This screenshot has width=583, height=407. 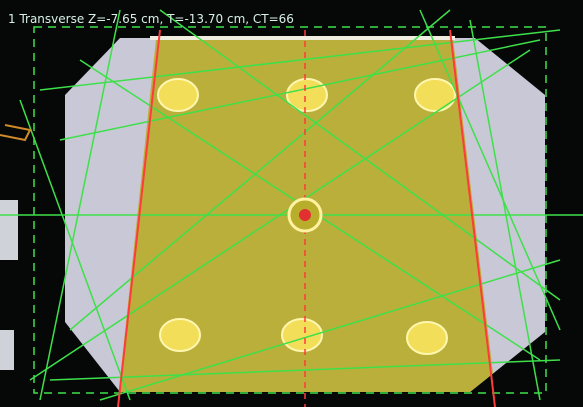 I want to click on isocenter, so click(x=305, y=215).